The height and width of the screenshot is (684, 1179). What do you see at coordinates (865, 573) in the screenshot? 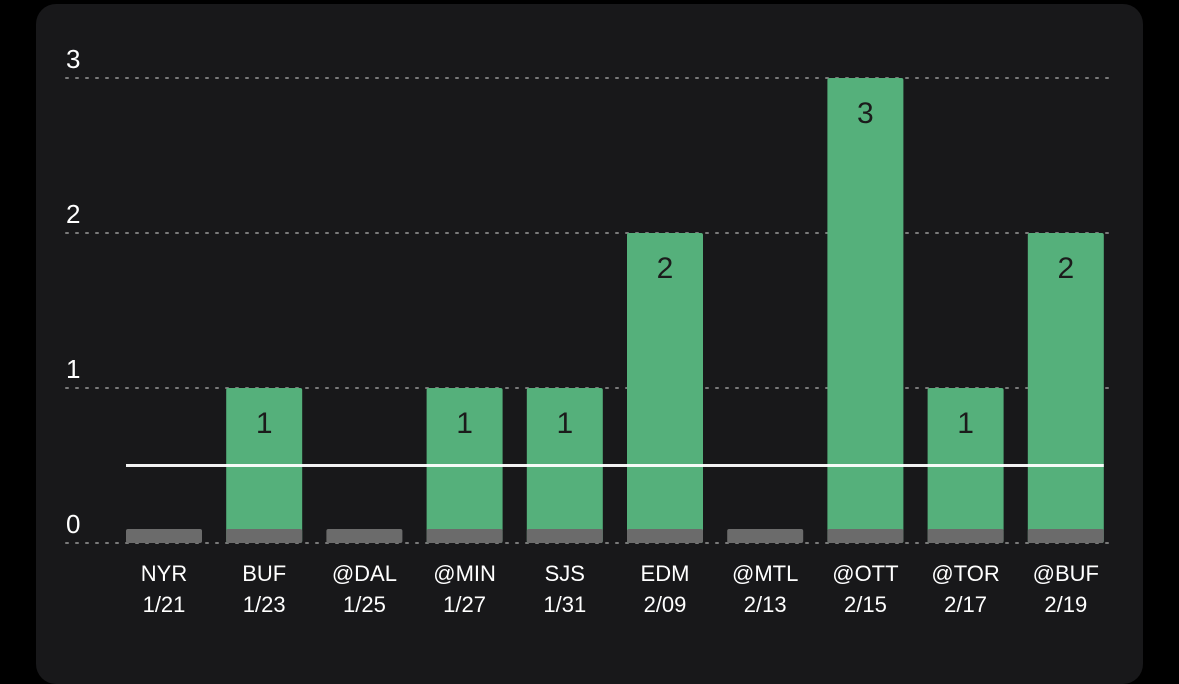
I see `x-tick-team: @OTT` at bounding box center [865, 573].